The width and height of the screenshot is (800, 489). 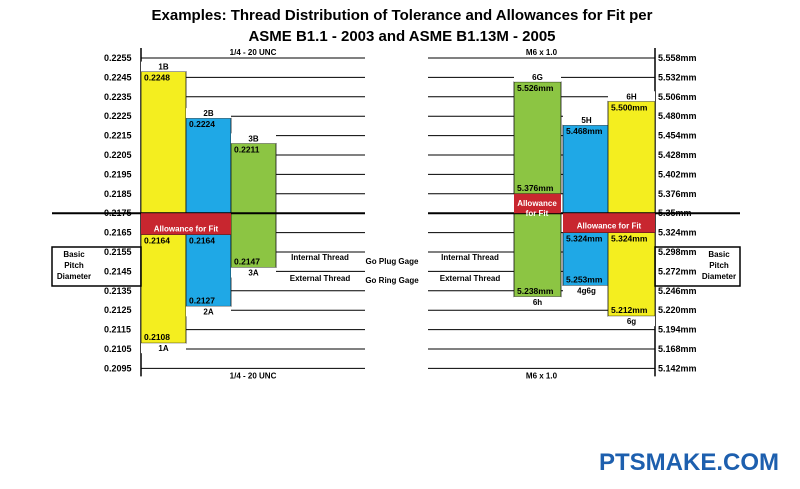 I want to click on right-internal-thread-label: Internal Thread, so click(x=470, y=257).